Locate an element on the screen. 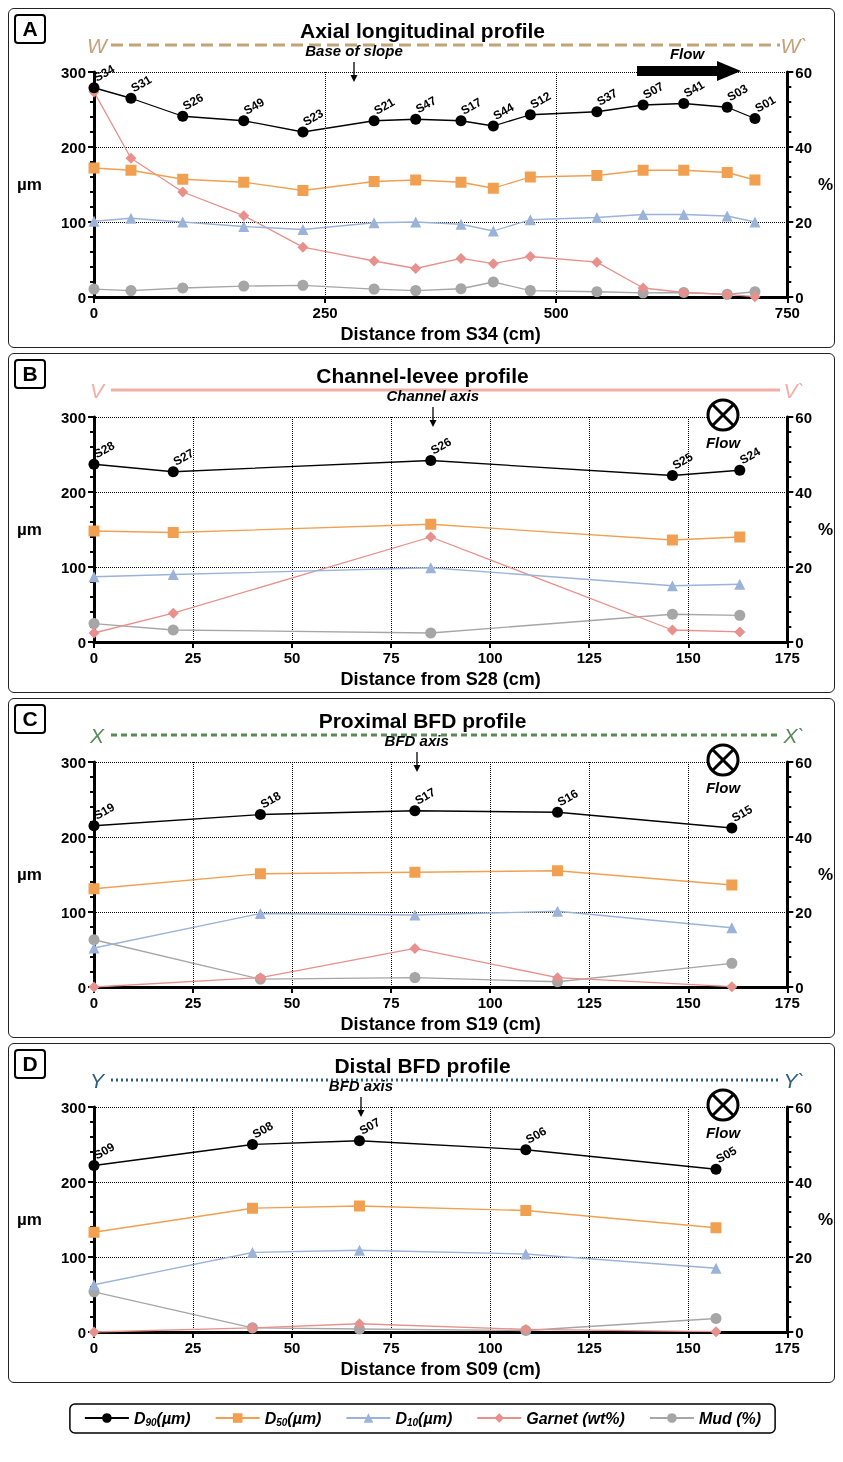 This screenshot has width=843, height=1462. chart-title: Axial longitudinal profile is located at coordinates (422, 30).